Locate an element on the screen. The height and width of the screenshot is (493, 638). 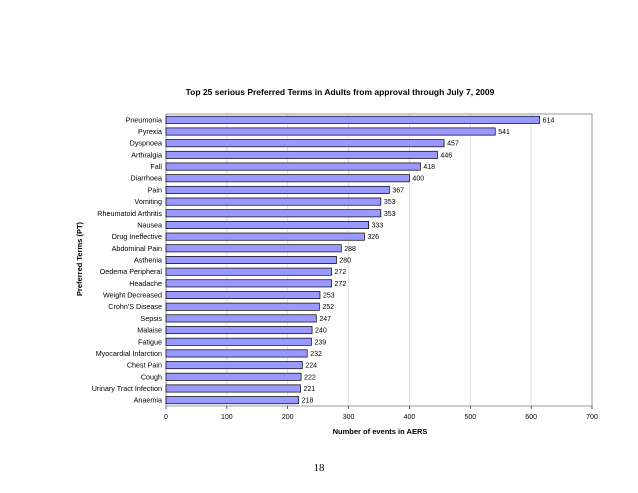
category-label: Chest Pain is located at coordinates (144, 365).